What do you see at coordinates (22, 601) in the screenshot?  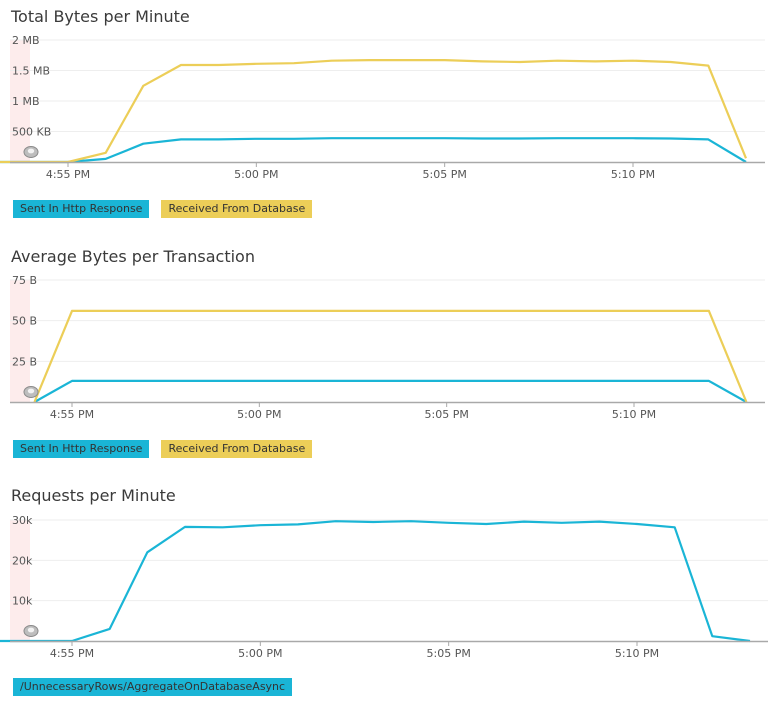 I see `y-tick-label: 10k` at bounding box center [22, 601].